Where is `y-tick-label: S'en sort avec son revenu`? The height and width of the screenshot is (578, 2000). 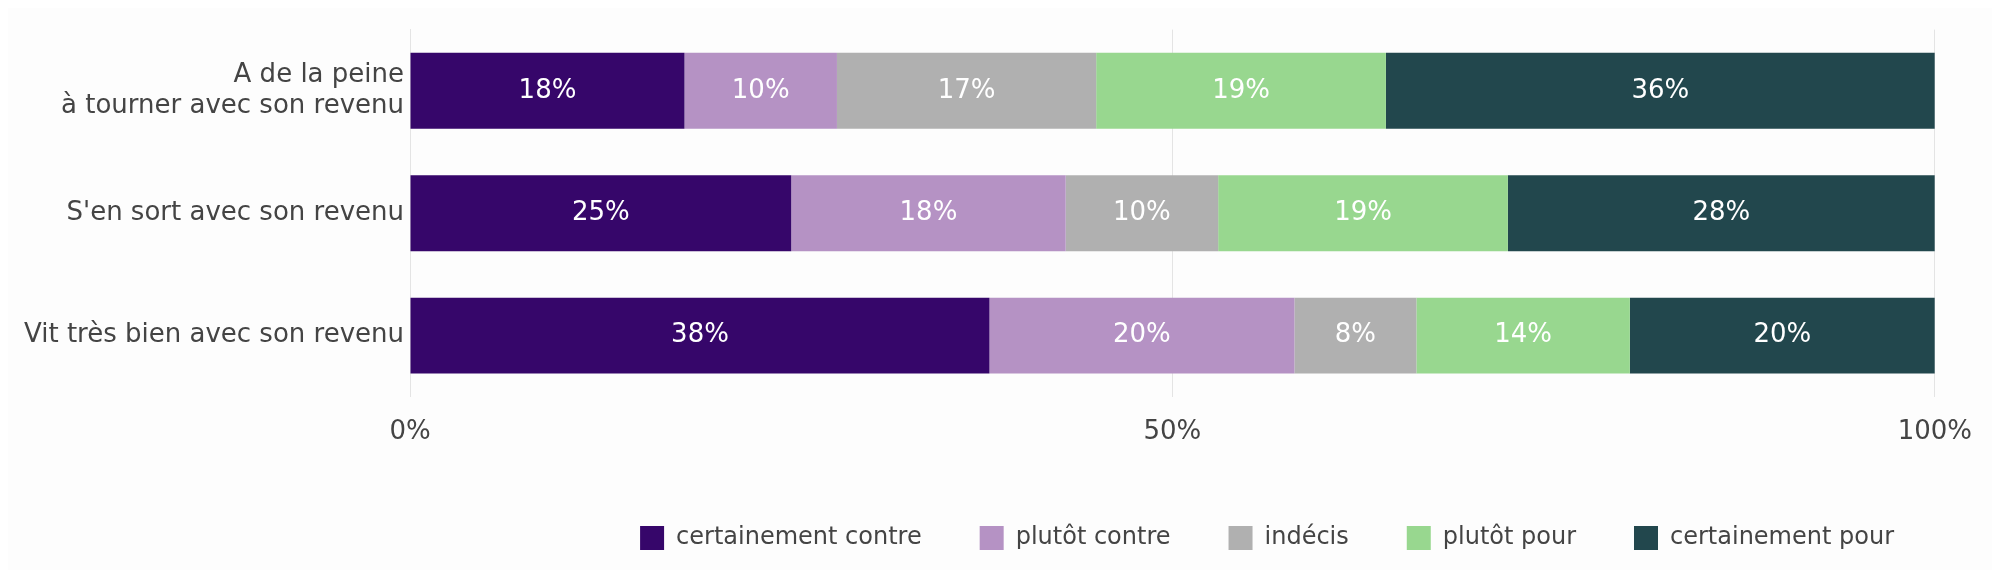
y-tick-label: S'en sort avec son revenu is located at coordinates (235, 210).